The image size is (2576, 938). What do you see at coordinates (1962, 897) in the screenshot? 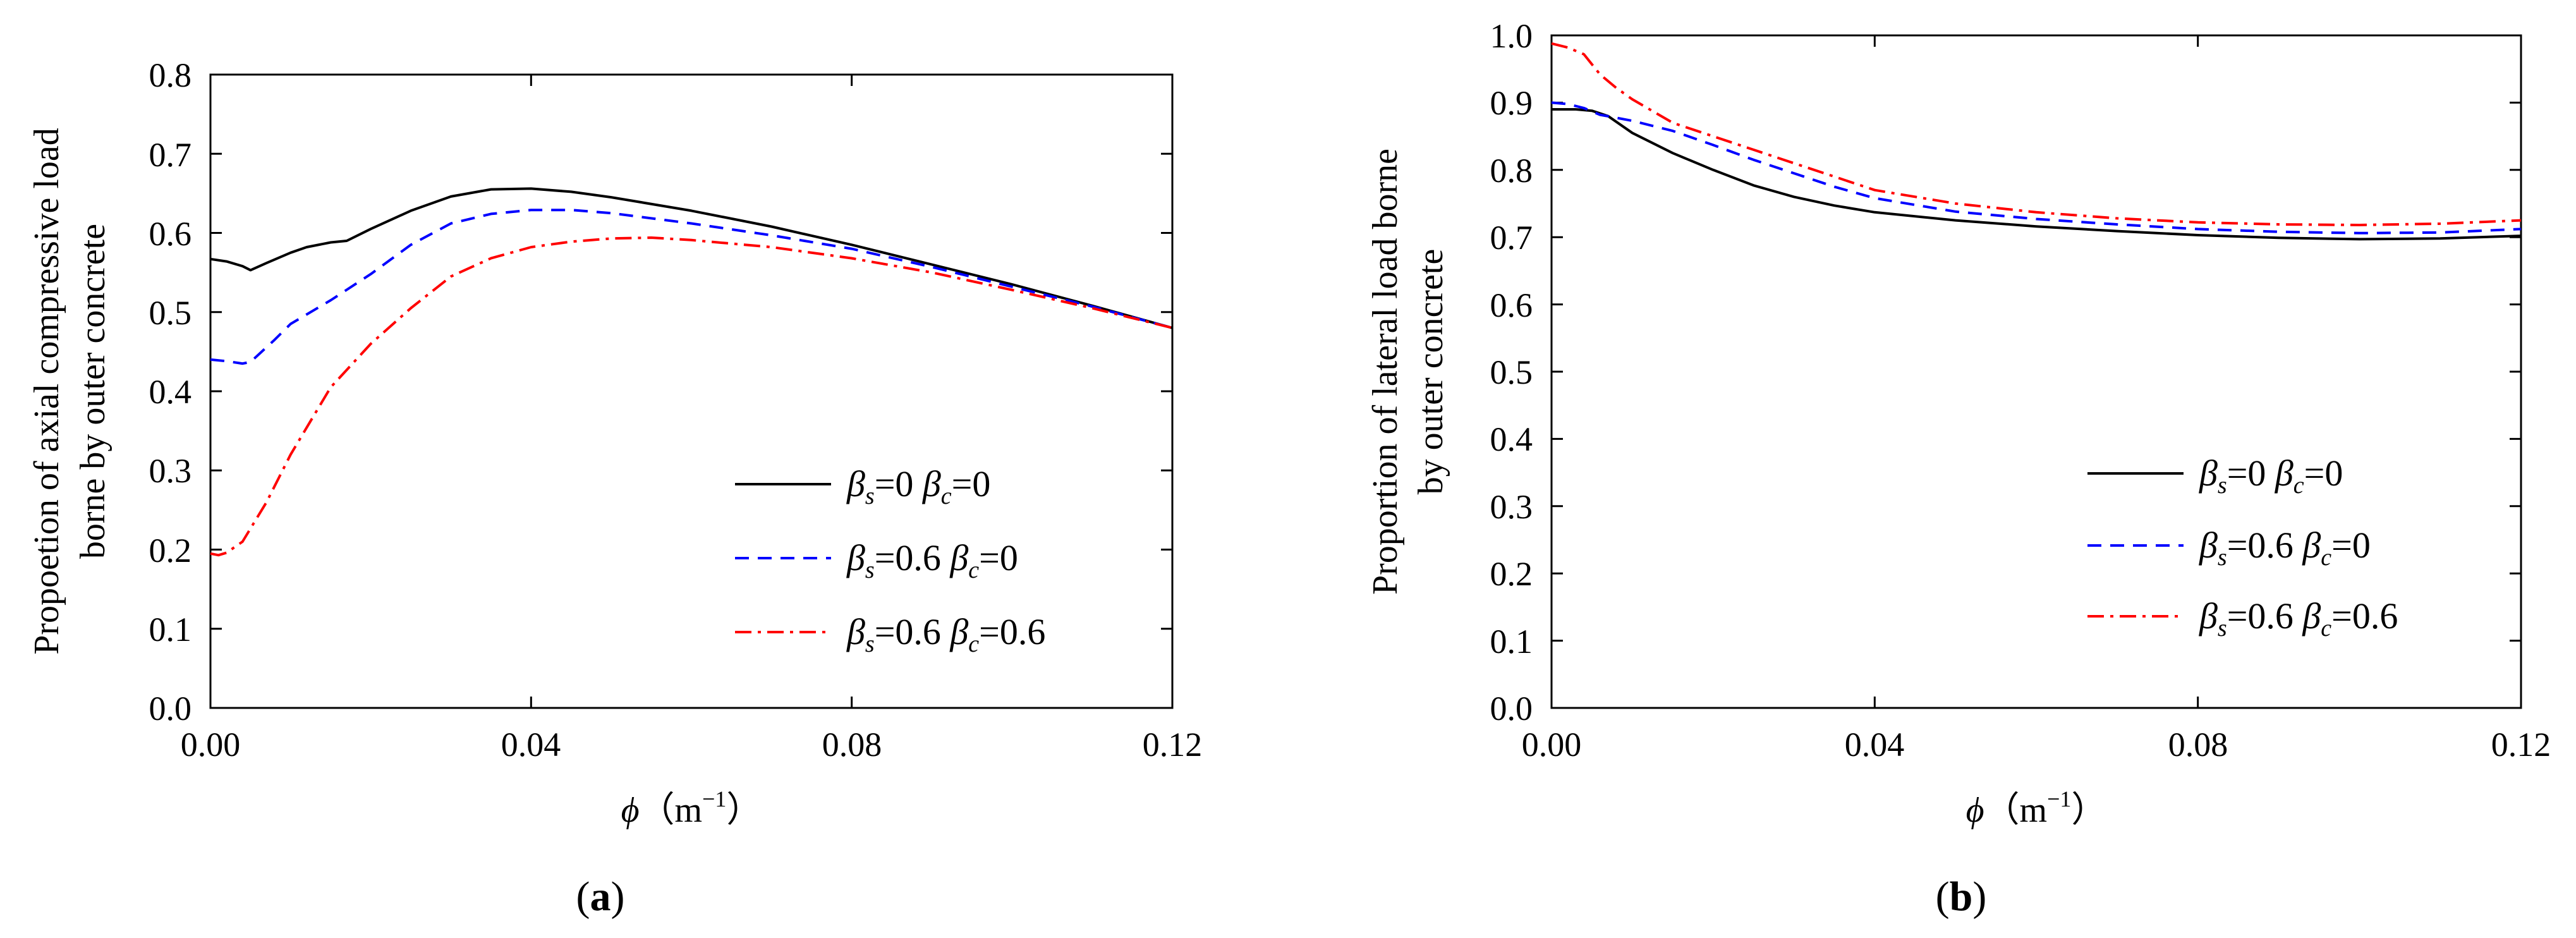
I see `panel-label: (b)` at bounding box center [1962, 897].